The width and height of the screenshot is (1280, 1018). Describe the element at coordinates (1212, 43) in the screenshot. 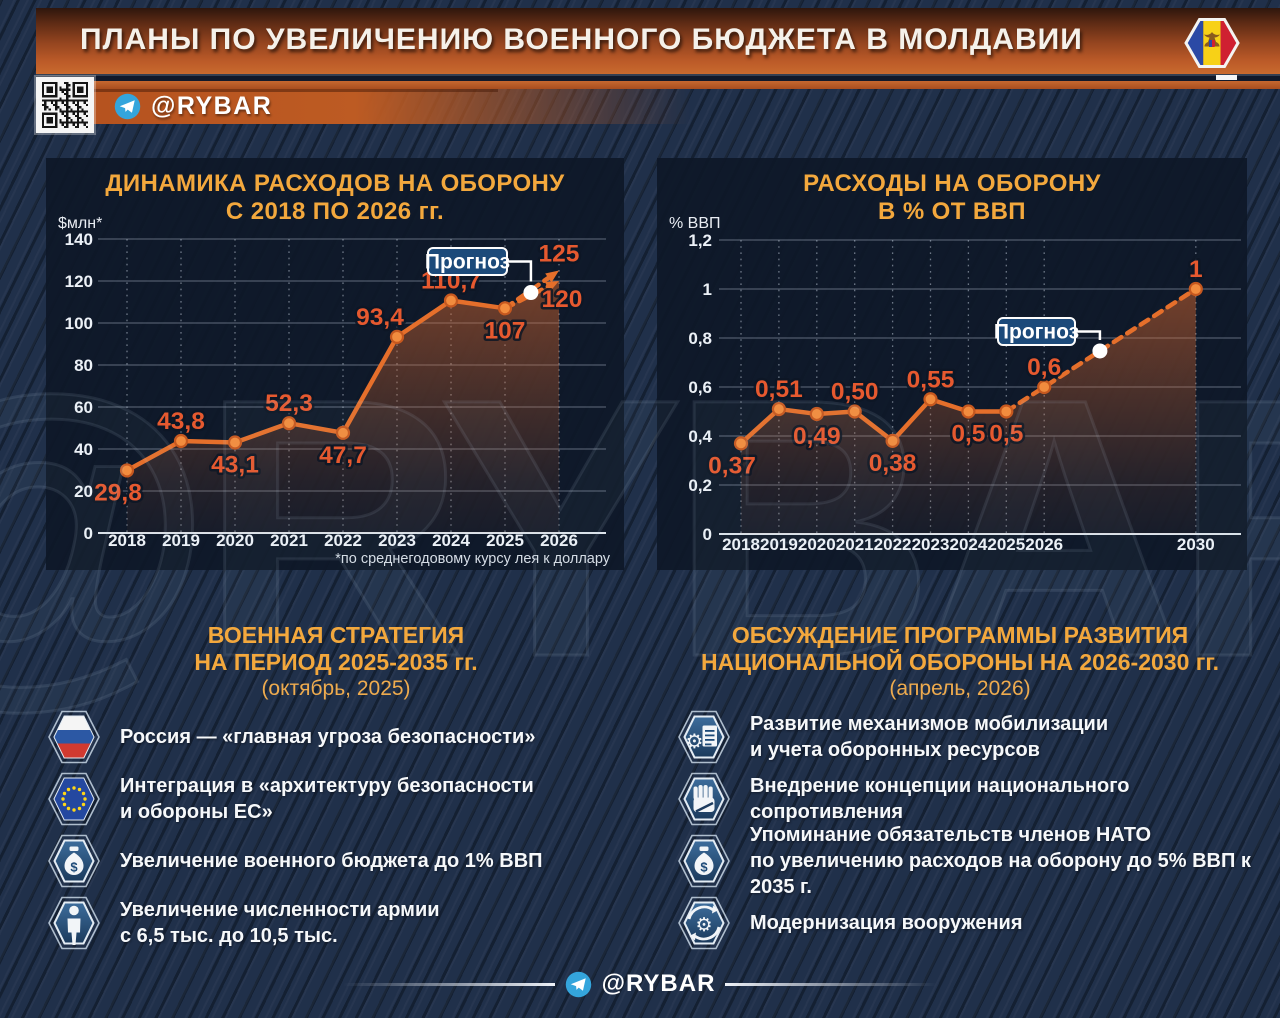

I see `moldova-flag-icon` at that location.